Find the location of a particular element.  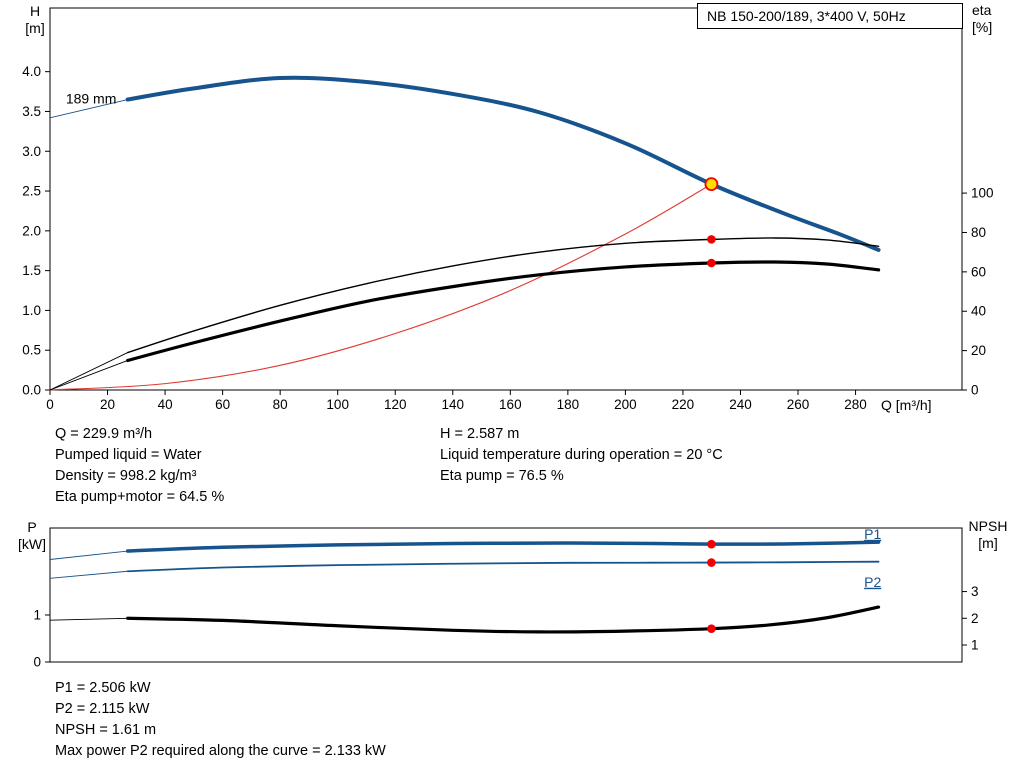

info-flow: Q = 229.9 m³/h is located at coordinates (104, 434).